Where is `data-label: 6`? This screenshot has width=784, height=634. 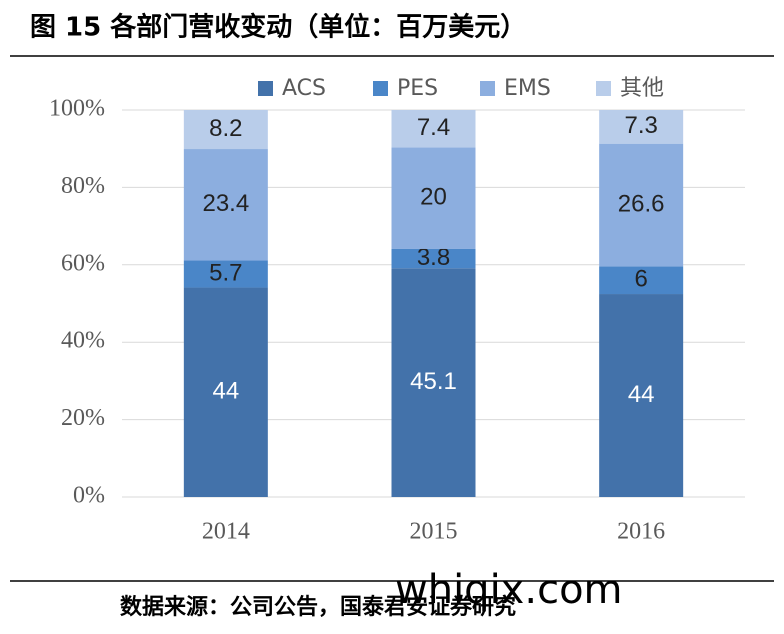 data-label: 6 is located at coordinates (640, 279).